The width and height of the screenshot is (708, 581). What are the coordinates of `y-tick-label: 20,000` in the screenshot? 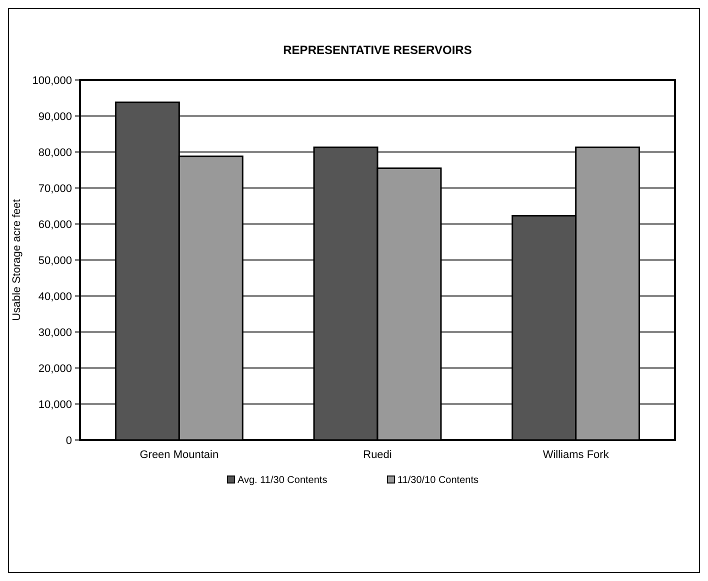 It's located at (55, 368).